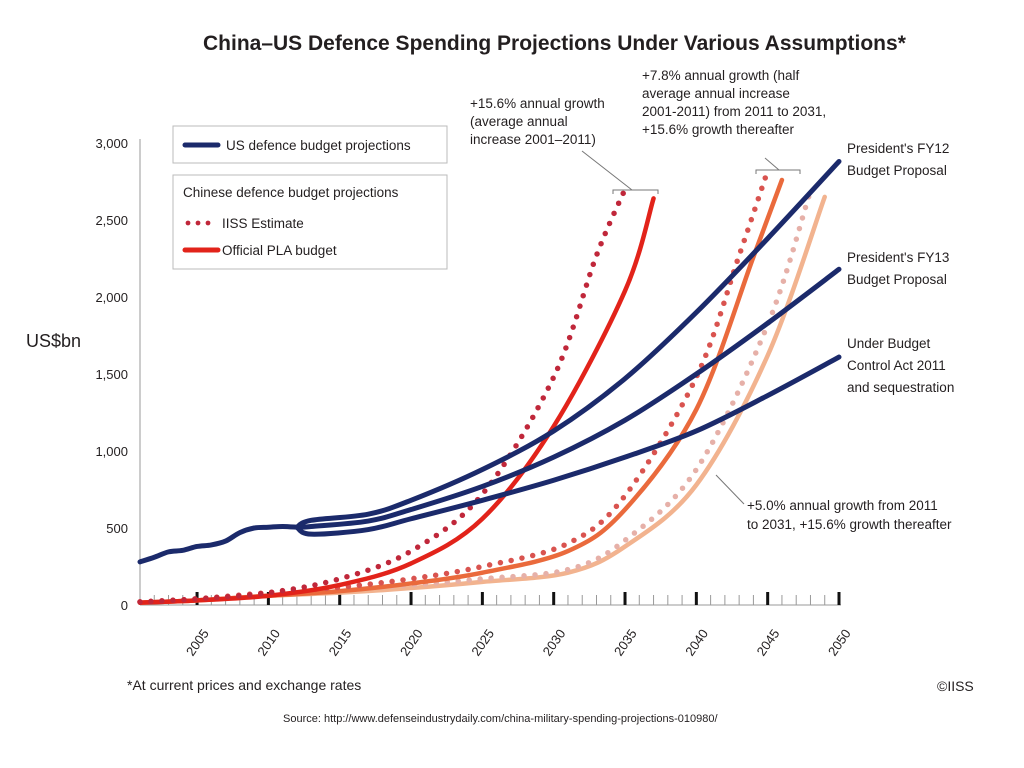 The image size is (1024, 768). I want to click on annotation-7-8-line3: 2001-2011) from 2011 to 2031,, so click(734, 111).